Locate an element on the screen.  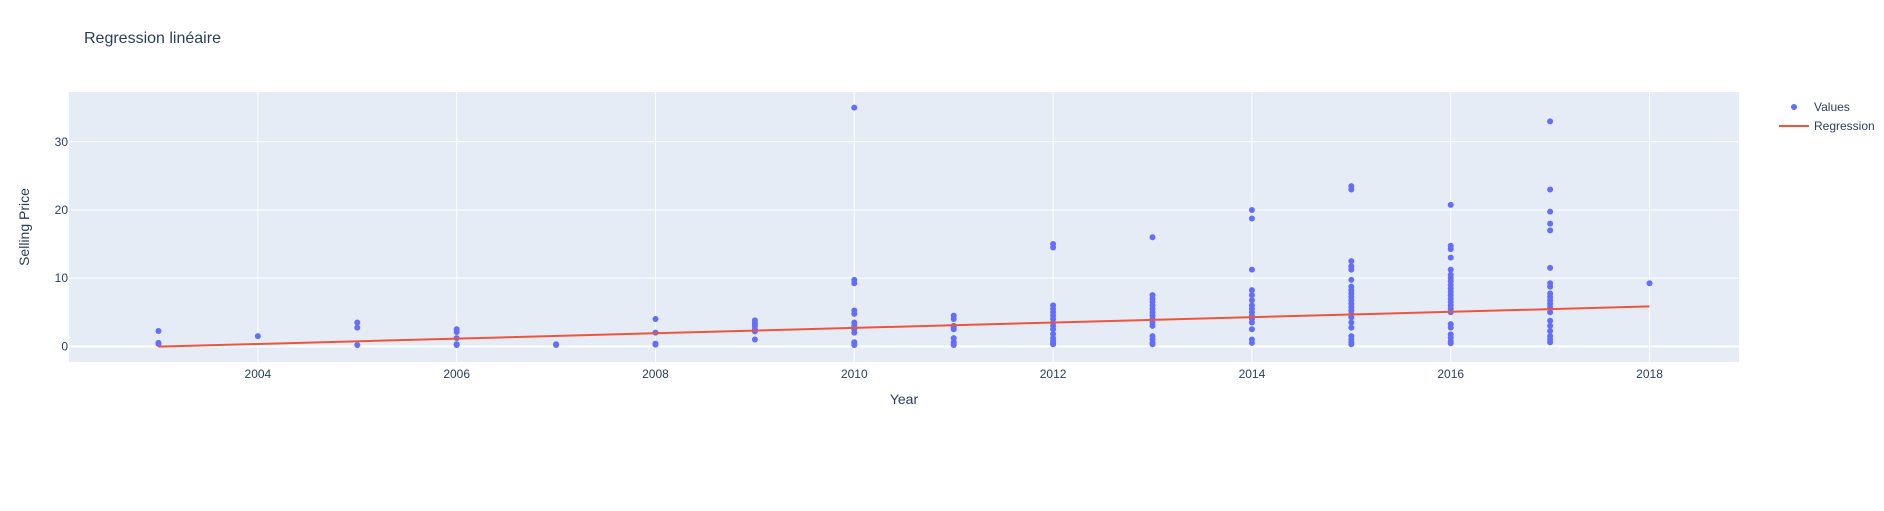
legend: Values Regression is located at coordinates (1827, 116).